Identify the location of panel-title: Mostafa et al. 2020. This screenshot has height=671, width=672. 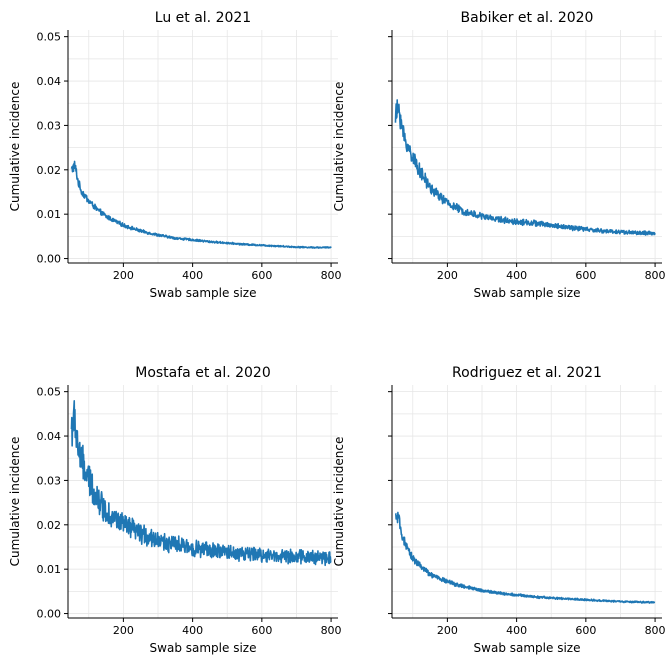
(203, 373).